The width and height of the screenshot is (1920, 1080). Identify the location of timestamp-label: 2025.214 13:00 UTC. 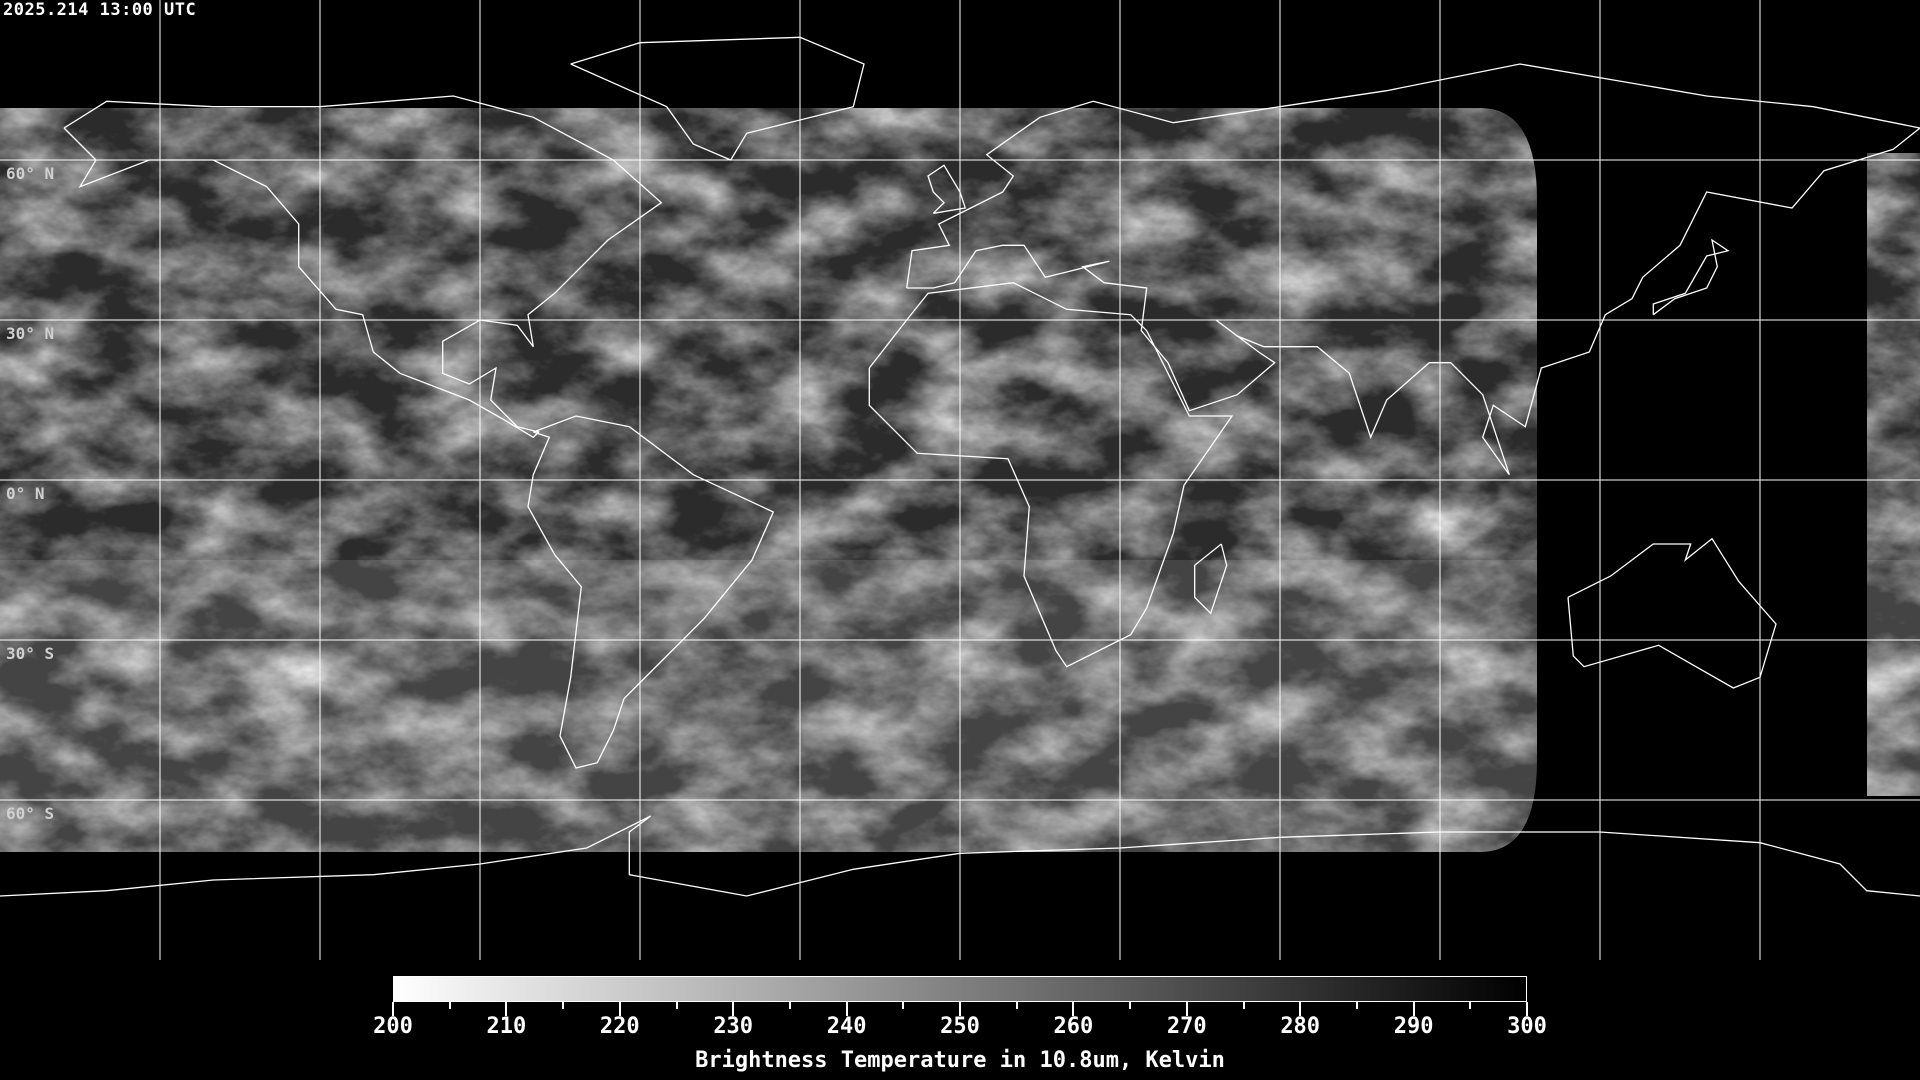
(100, 10).